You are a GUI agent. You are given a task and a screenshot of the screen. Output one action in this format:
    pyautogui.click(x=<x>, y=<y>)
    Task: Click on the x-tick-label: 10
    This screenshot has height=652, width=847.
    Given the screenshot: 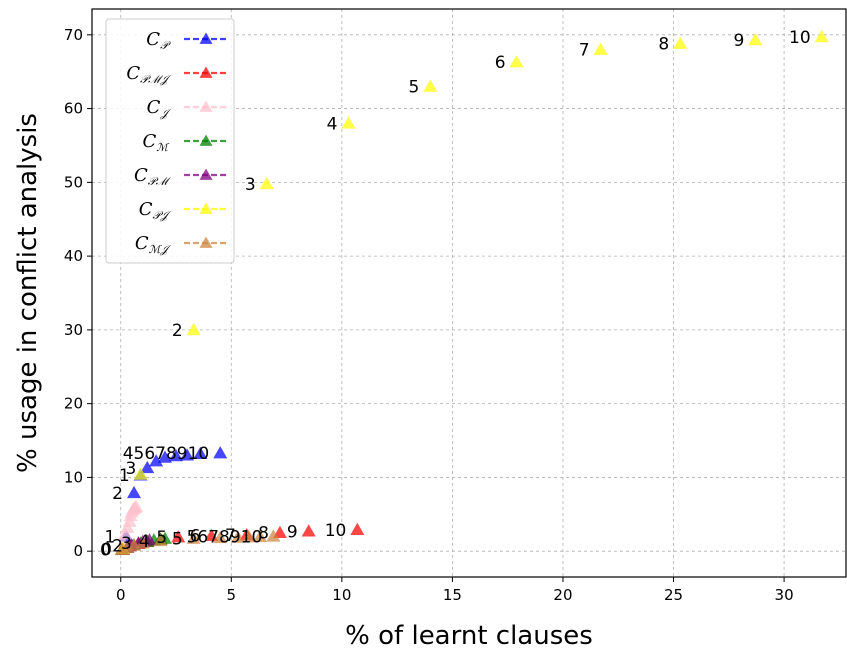 What is the action you would take?
    pyautogui.click(x=341, y=595)
    